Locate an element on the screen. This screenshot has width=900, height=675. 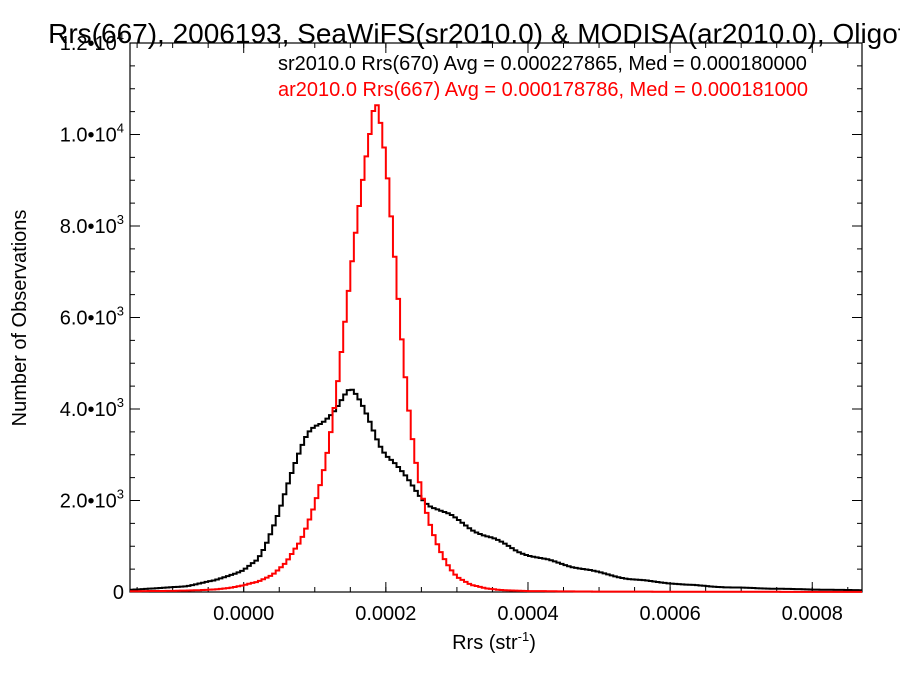
y-tick-label: 1.2•104 is located at coordinates (92, 42).